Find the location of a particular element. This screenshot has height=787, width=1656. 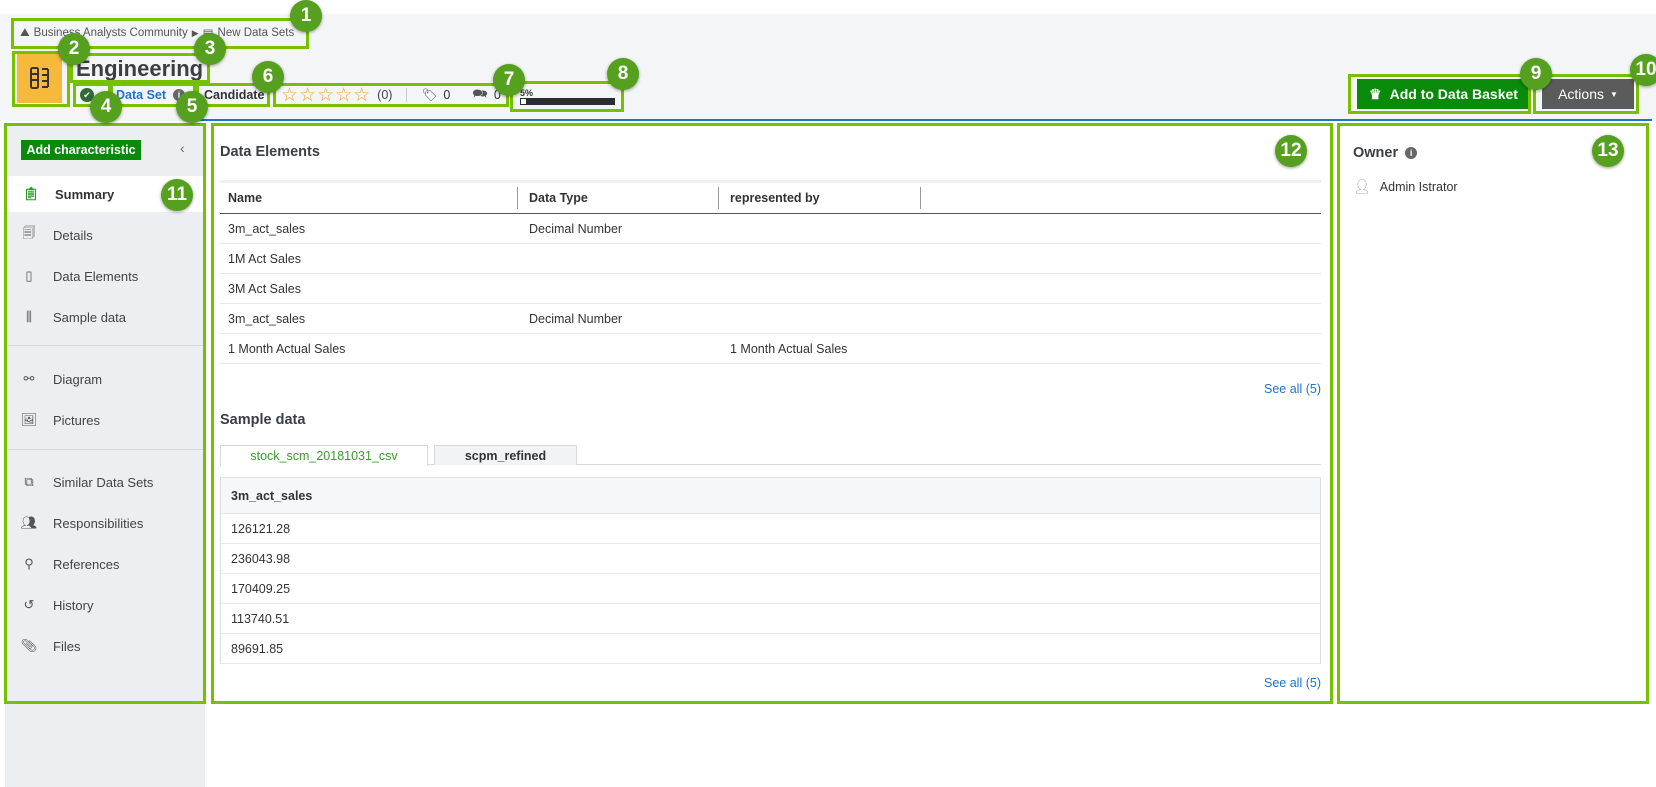

data-elements-header: Name Data Type represented by is located at coordinates (770, 197).